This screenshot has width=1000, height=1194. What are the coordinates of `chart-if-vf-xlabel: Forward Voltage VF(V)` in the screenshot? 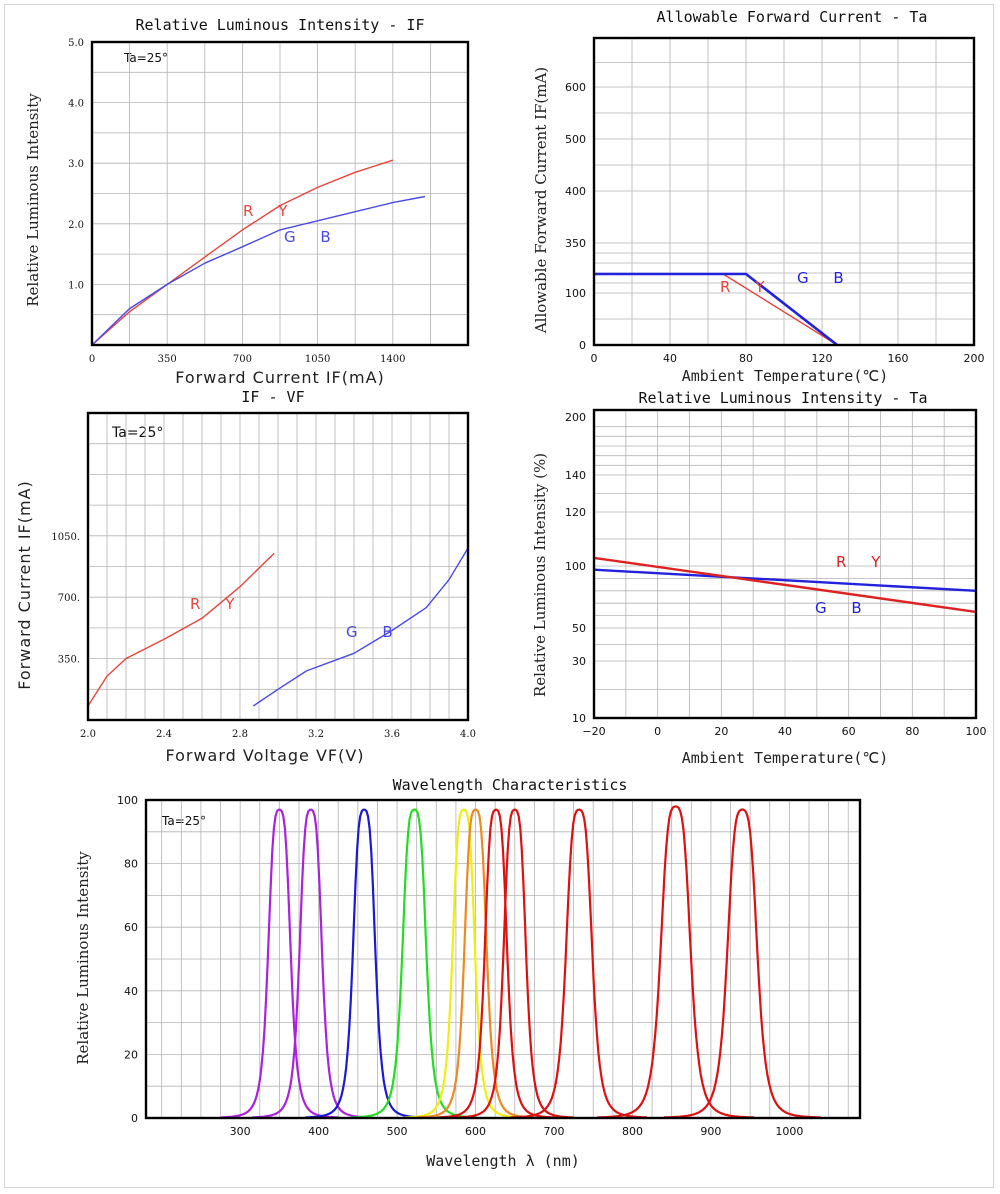 It's located at (264, 755).